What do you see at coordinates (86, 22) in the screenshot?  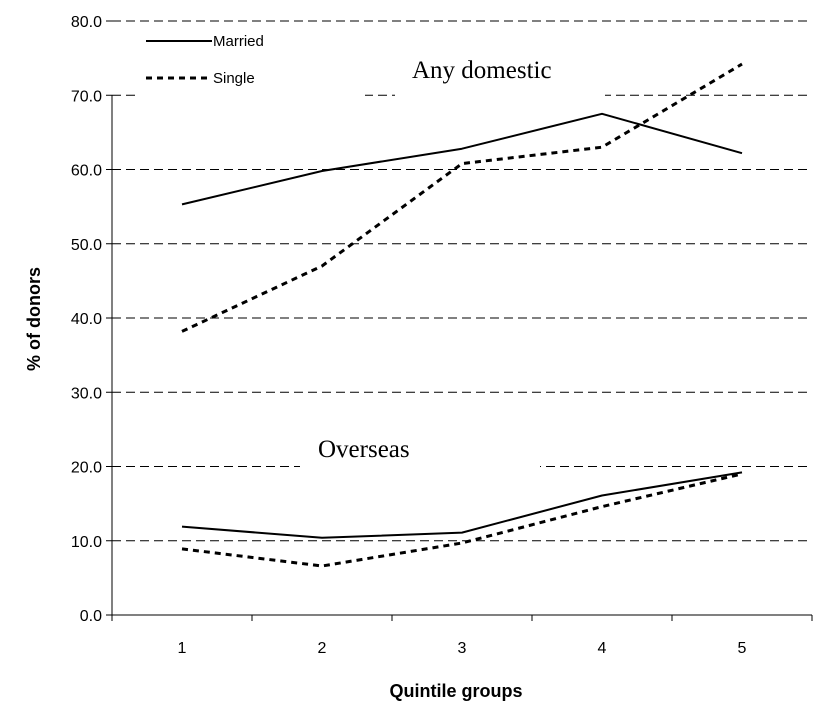 I see `y-tick-label: 80.0` at bounding box center [86, 22].